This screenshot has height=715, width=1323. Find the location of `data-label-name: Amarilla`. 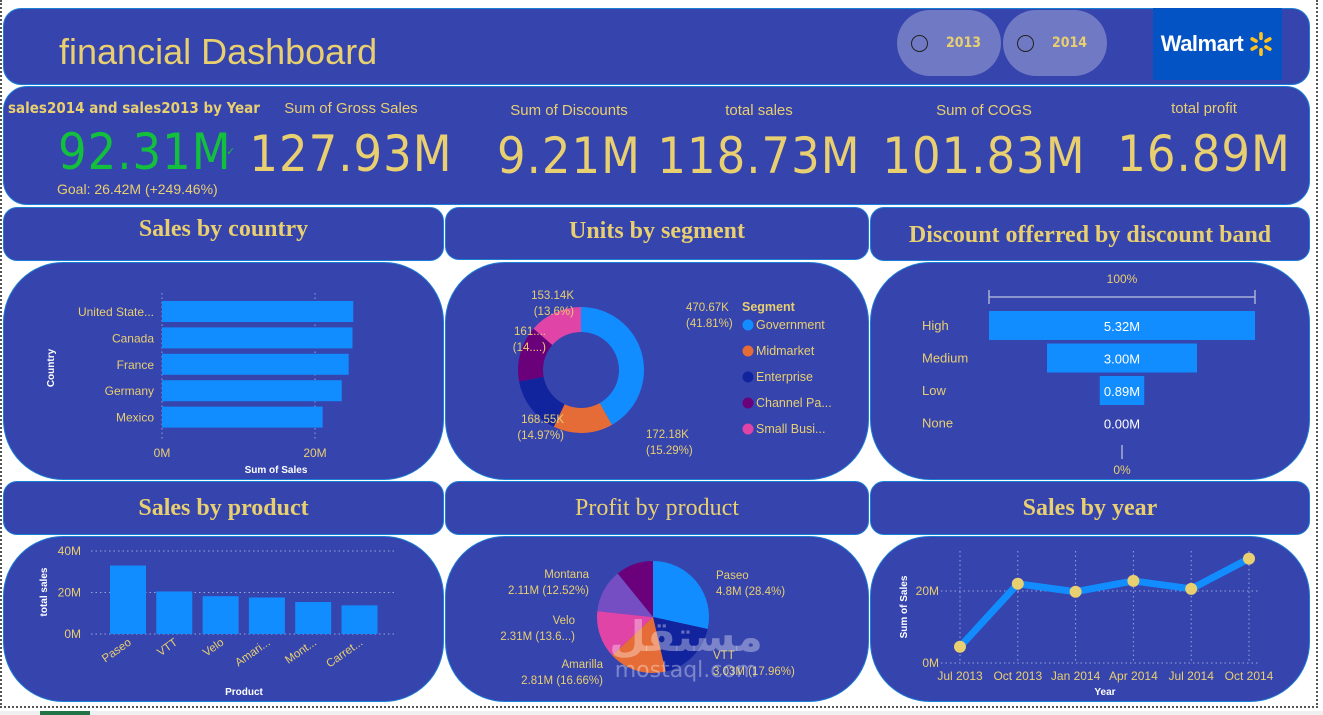

data-label-name: Amarilla is located at coordinates (582, 665).